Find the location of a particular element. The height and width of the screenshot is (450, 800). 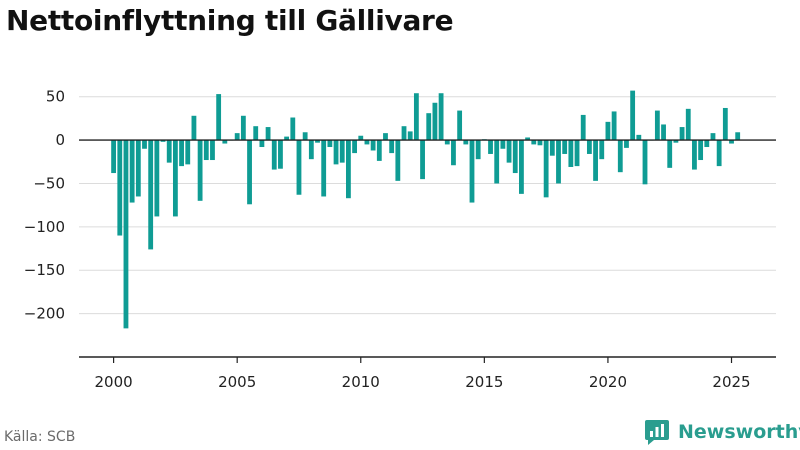

y-tick-label: 50 is located at coordinates (55, 97).